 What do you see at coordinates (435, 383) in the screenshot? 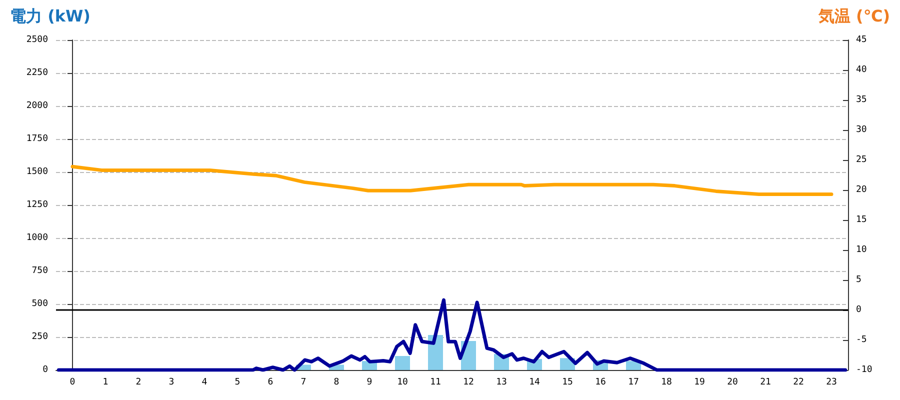
I see `x-tick-label: 11` at bounding box center [435, 383].